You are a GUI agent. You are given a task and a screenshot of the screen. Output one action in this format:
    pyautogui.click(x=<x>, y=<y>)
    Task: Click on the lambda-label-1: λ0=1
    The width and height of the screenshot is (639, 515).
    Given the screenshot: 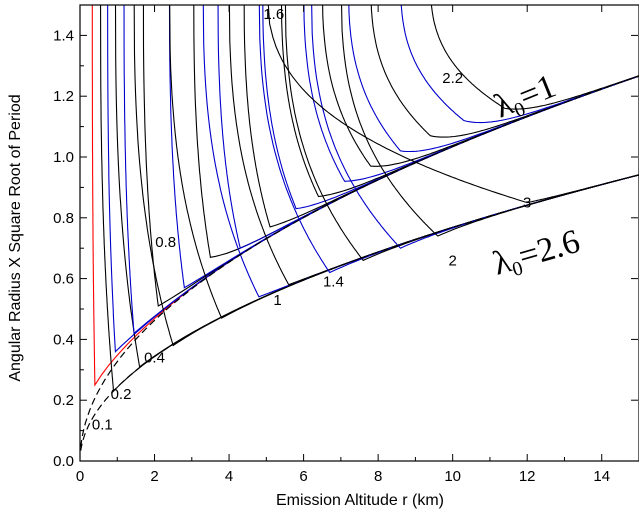 What is the action you would take?
    pyautogui.click(x=525, y=98)
    